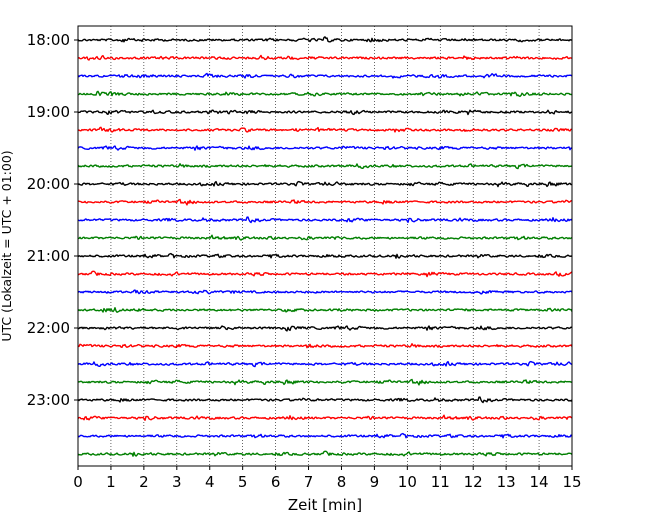  Describe the element at coordinates (48, 400) in the screenshot. I see `y-tick-label: 23:00` at that location.